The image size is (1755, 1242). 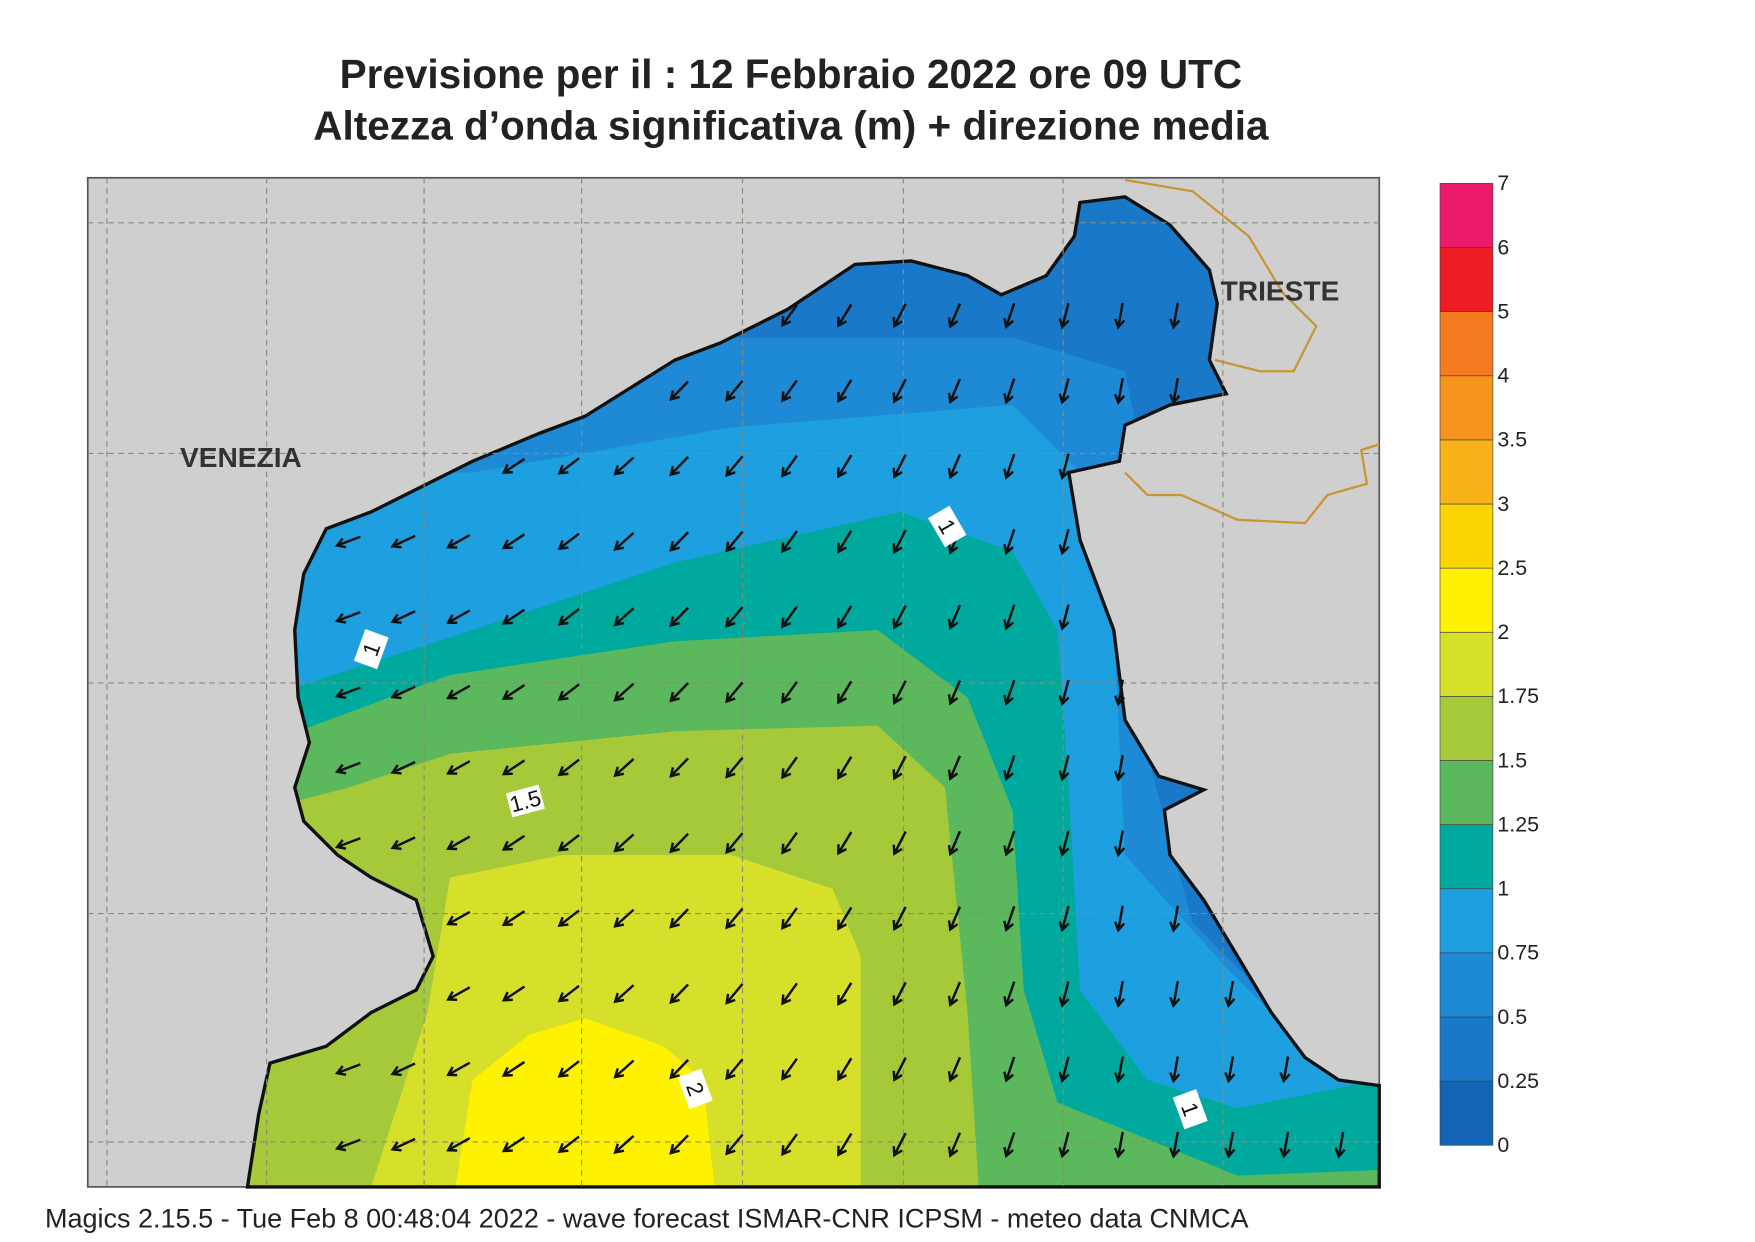 I want to click on band, so click(x=585, y=1102).